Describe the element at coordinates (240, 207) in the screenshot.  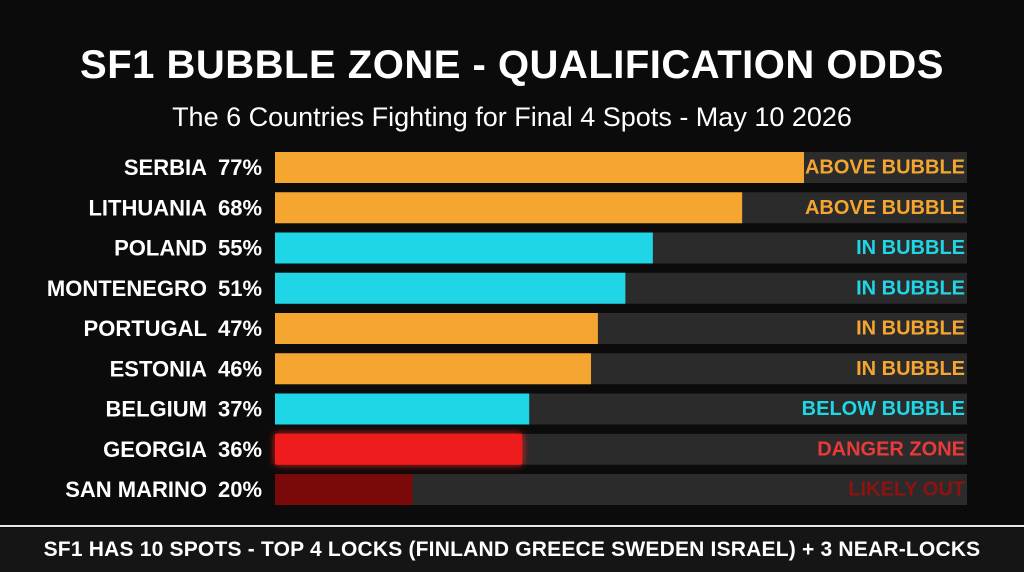
I see `value-label: 68%` at that location.